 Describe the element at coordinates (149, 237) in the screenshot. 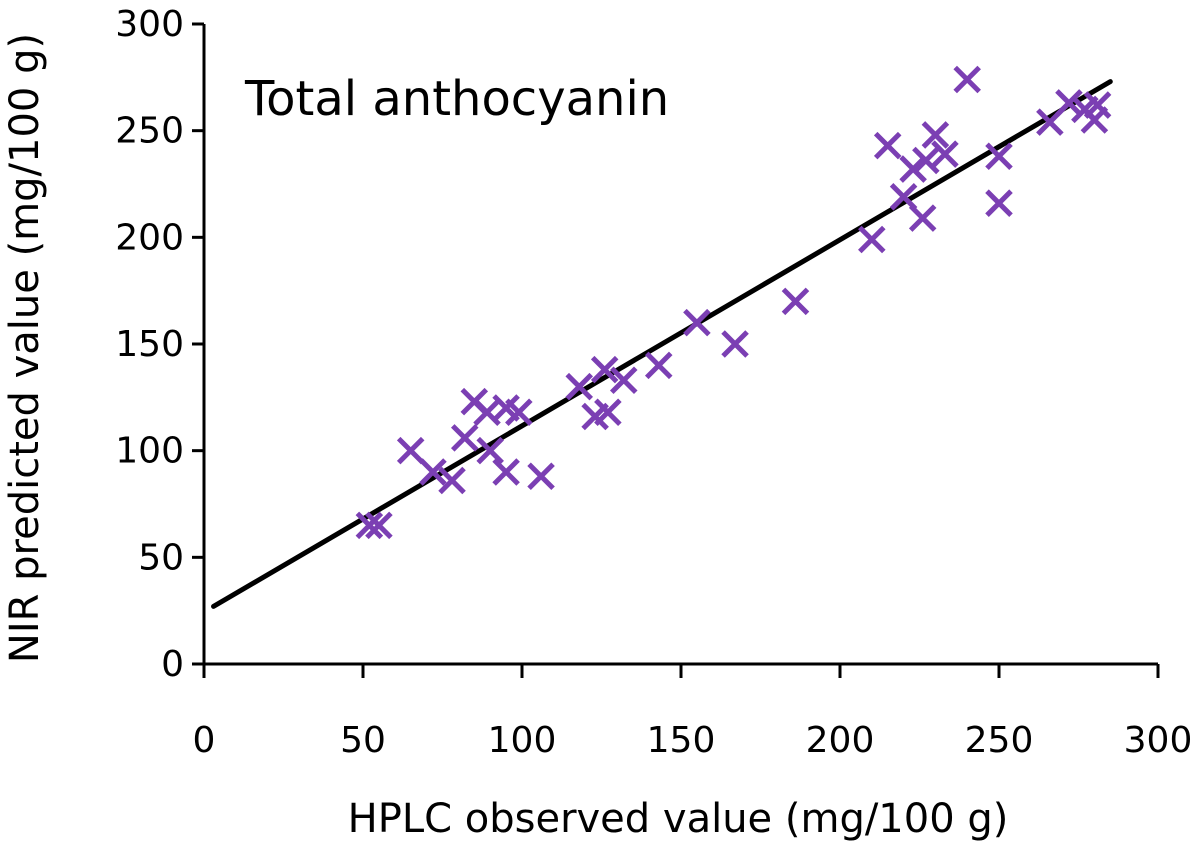

I see `y-tick-label: 200` at that location.